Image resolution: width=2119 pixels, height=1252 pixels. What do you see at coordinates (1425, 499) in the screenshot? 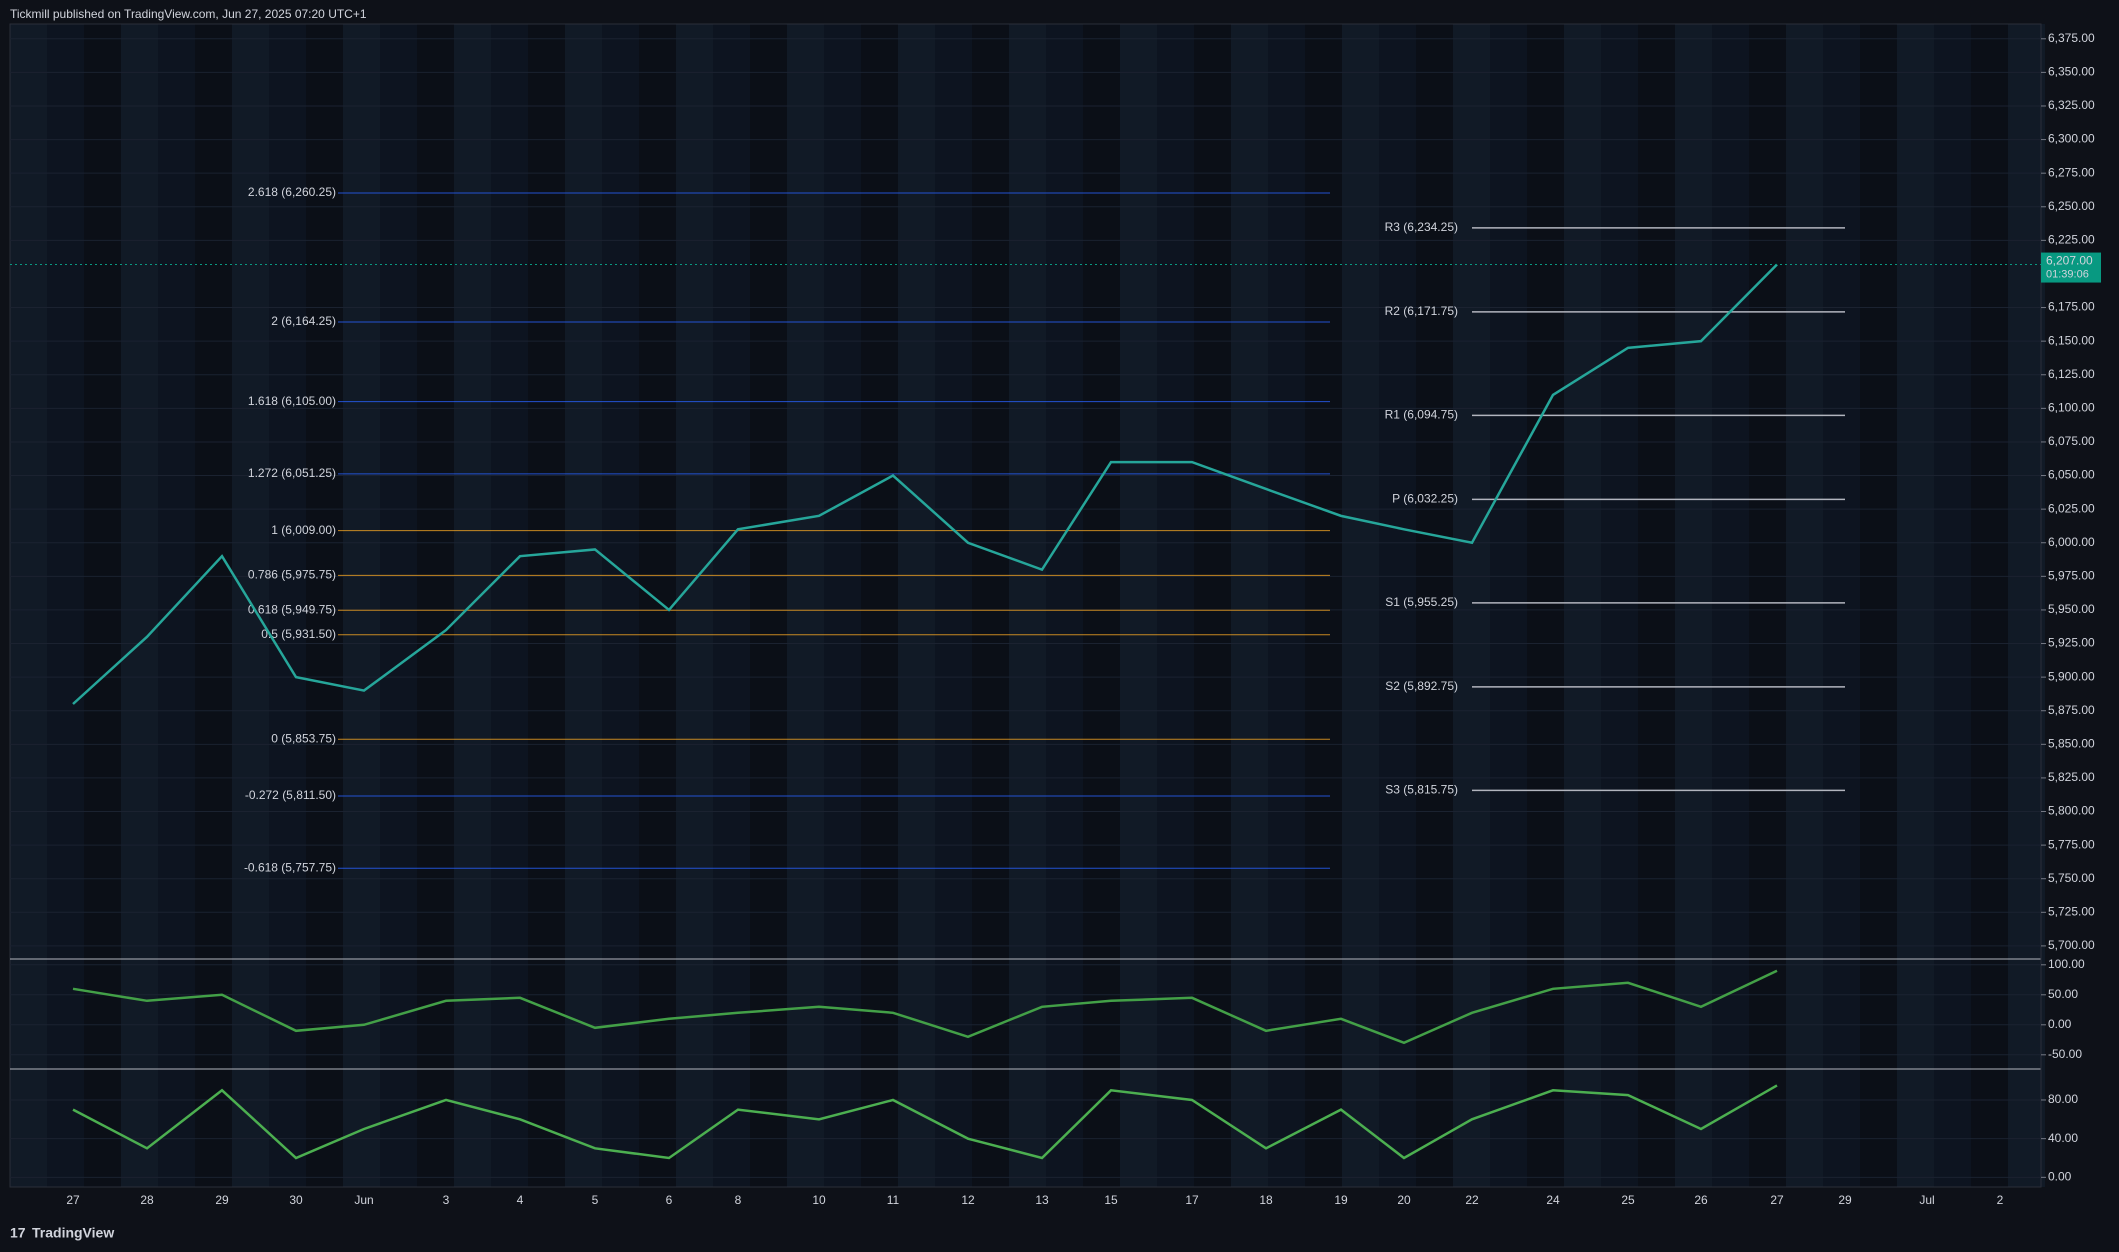
I see `pivot-label: P (6,032.25)` at bounding box center [1425, 499].